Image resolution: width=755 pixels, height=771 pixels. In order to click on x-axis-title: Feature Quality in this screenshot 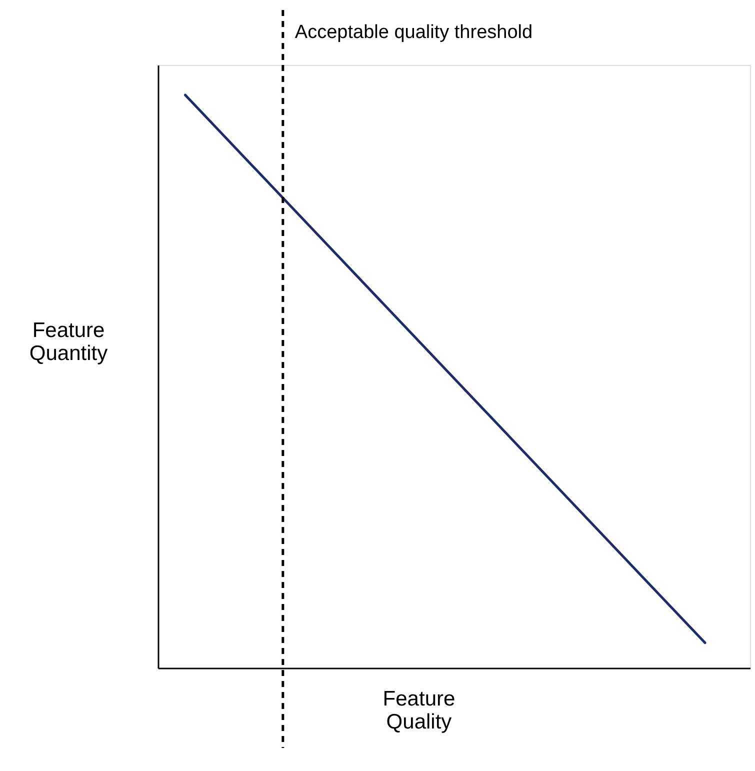, I will do `click(419, 711)`.